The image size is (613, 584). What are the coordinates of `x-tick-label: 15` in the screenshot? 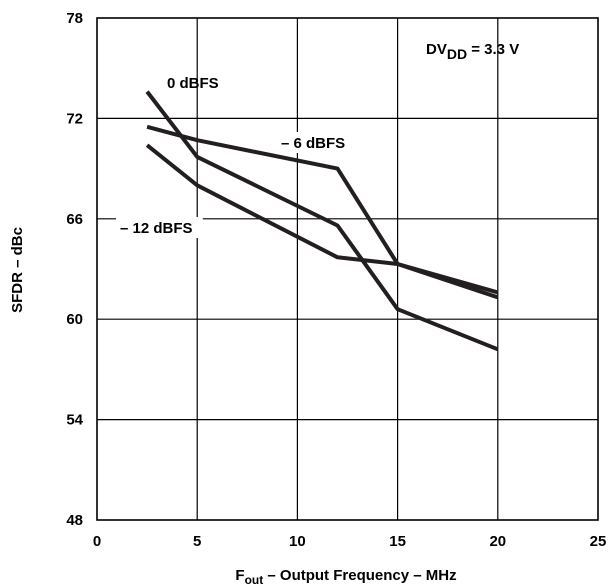 It's located at (397, 541).